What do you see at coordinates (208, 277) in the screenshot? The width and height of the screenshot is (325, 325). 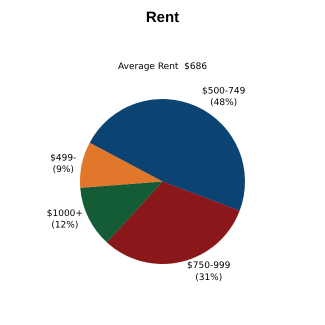 I see `data-label: (31%)` at bounding box center [208, 277].